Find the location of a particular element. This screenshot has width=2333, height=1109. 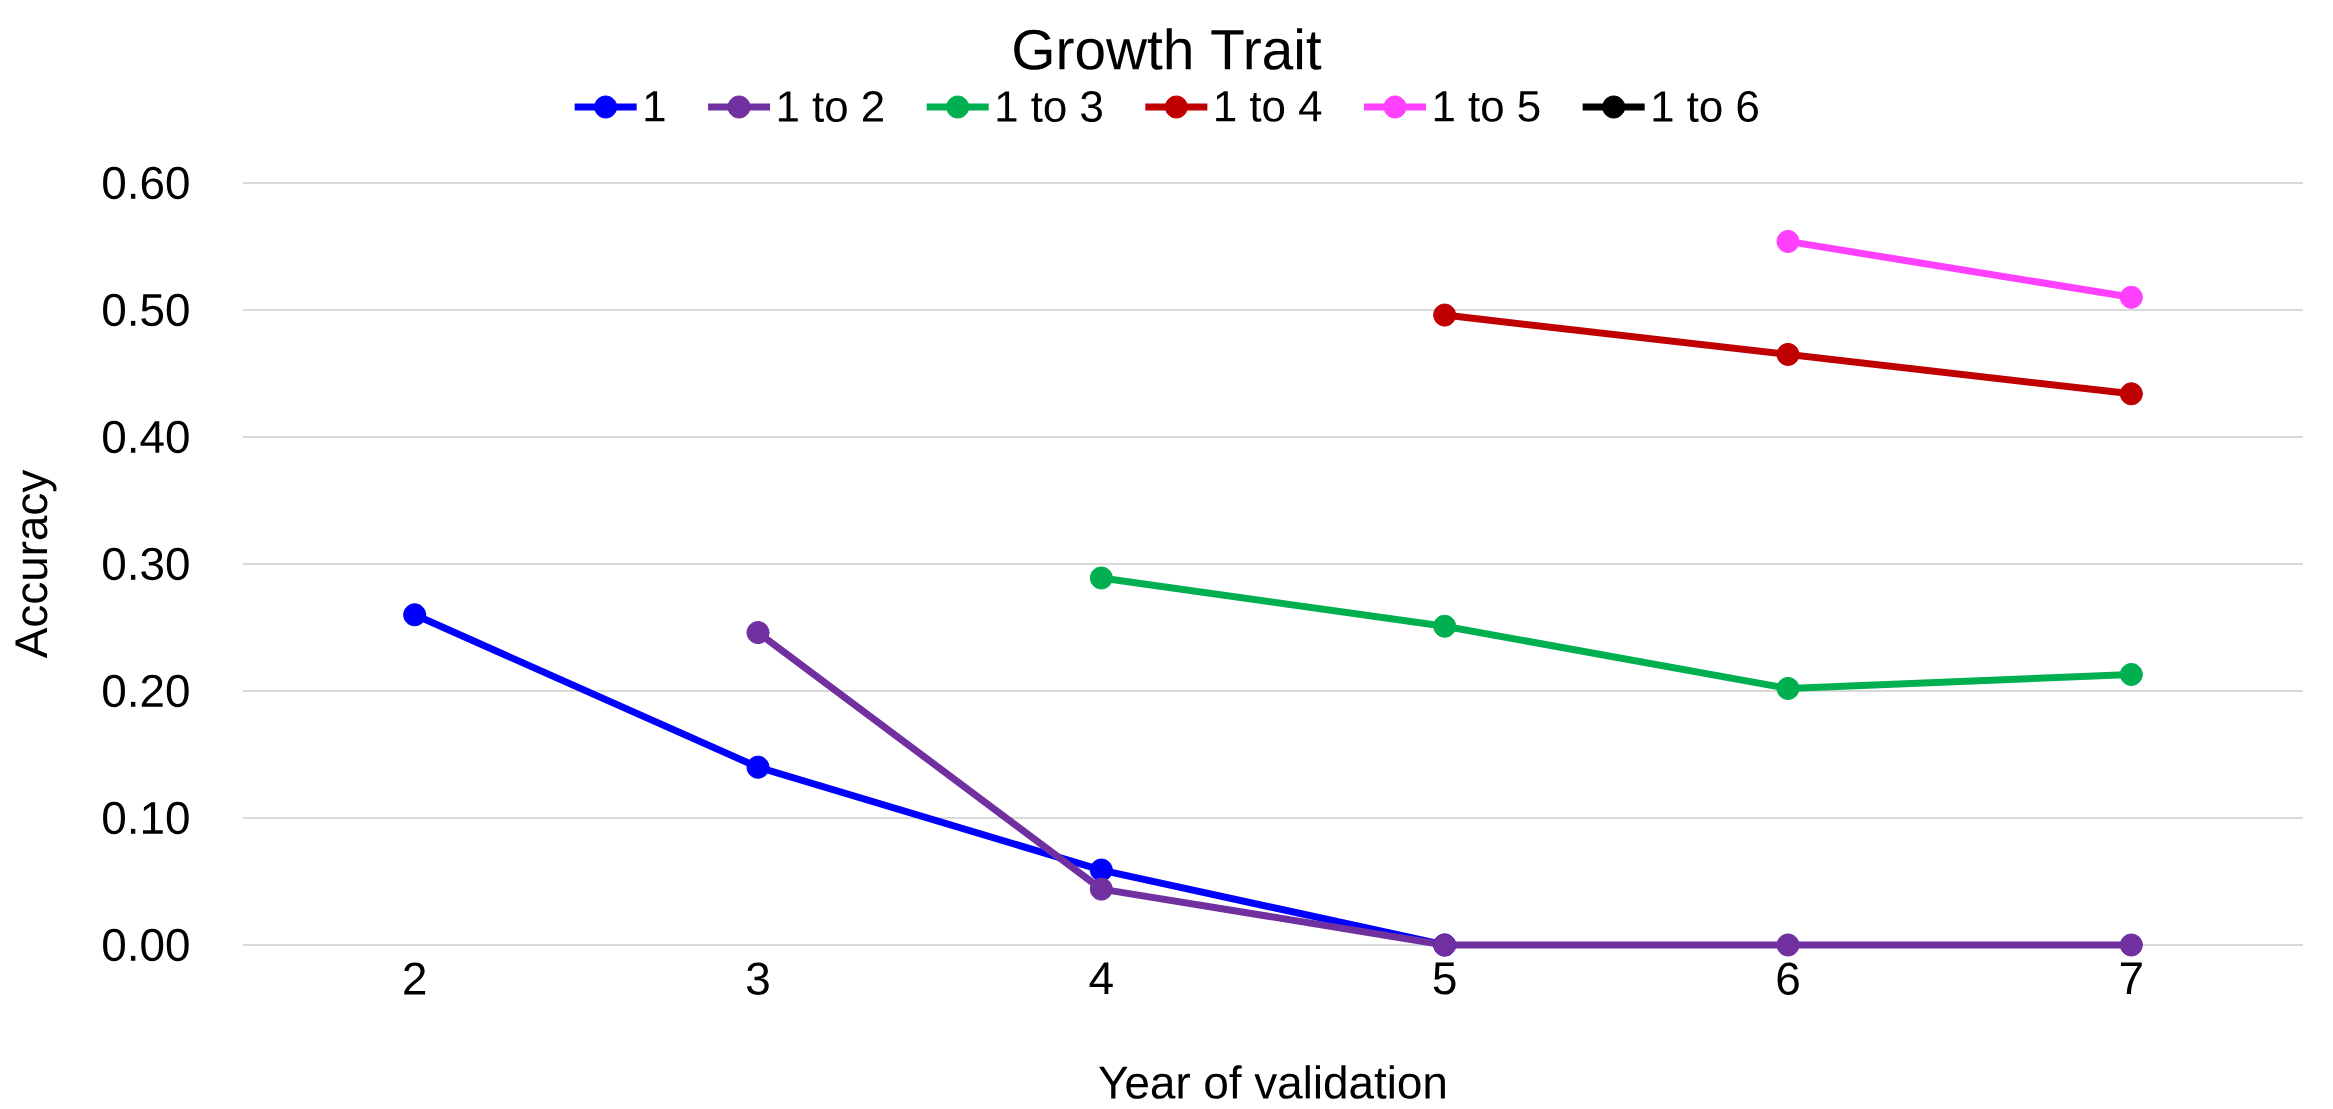

y-tick-label: 0.30 is located at coordinates (146, 564).